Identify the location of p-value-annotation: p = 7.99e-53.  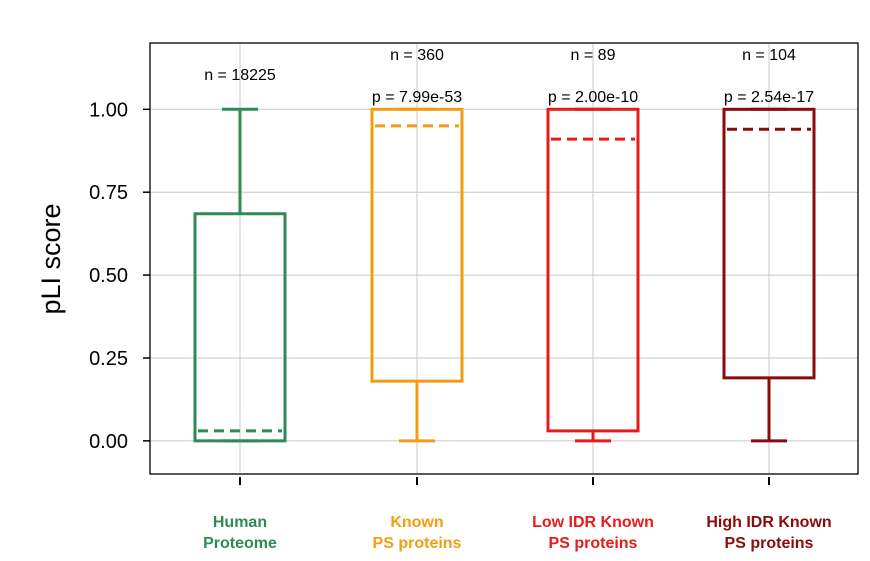
(417, 97).